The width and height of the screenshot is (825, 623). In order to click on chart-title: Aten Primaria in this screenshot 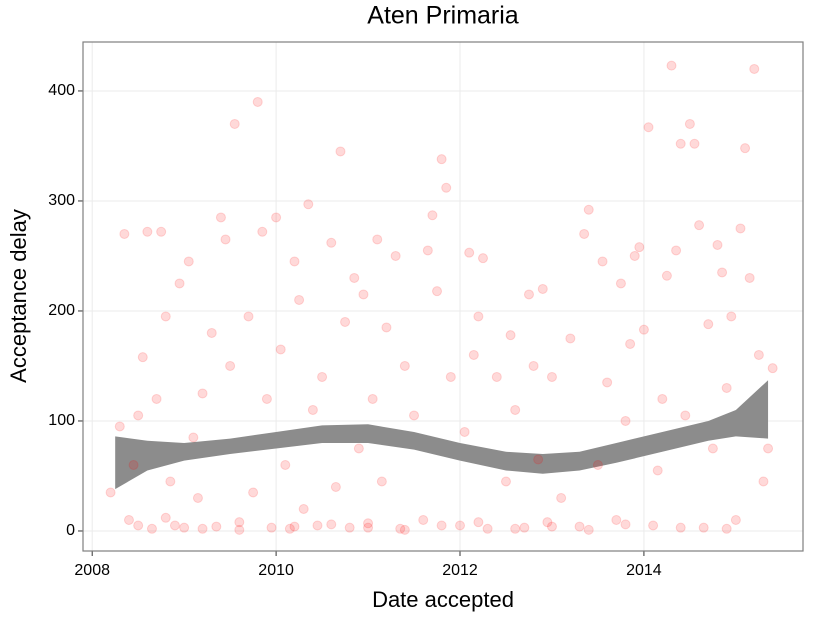, I will do `click(443, 16)`.